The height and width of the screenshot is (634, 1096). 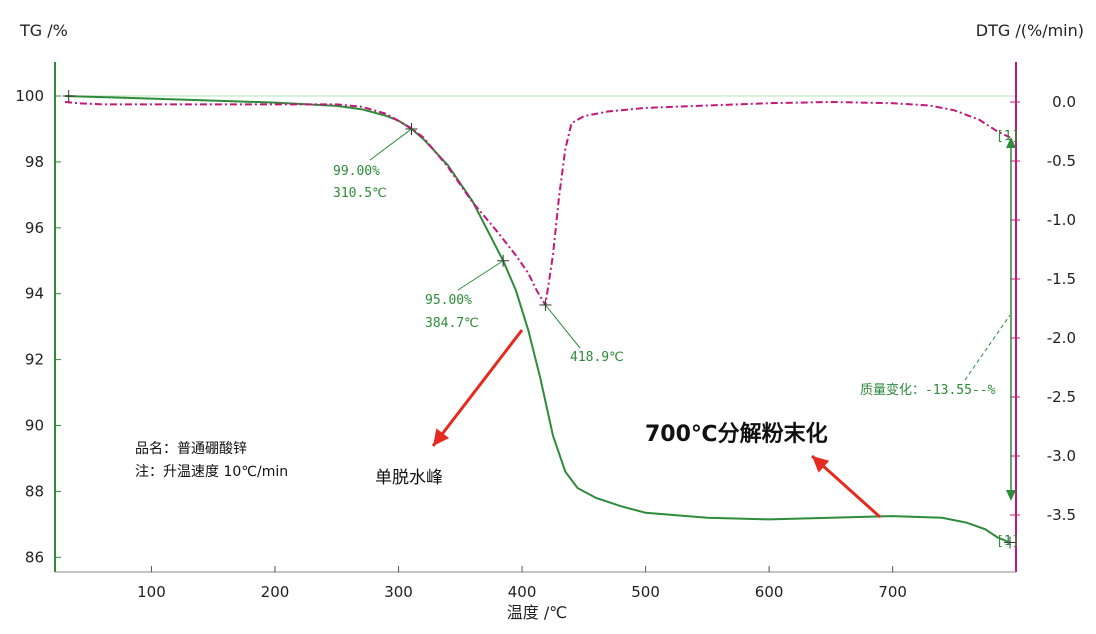 What do you see at coordinates (151, 592) in the screenshot?
I see `x-tick-label: 100` at bounding box center [151, 592].